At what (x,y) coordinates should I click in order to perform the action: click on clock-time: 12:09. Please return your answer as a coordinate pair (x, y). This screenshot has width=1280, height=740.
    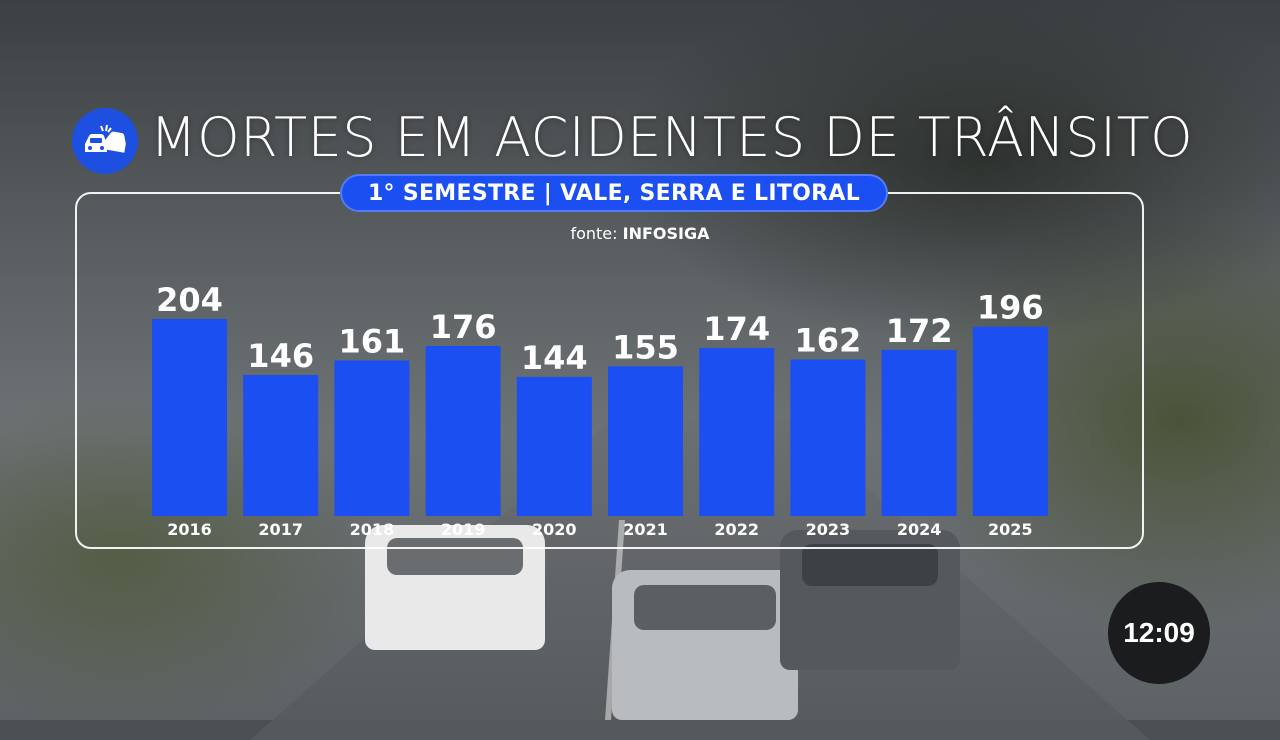
    Looking at the image, I should click on (1159, 632).